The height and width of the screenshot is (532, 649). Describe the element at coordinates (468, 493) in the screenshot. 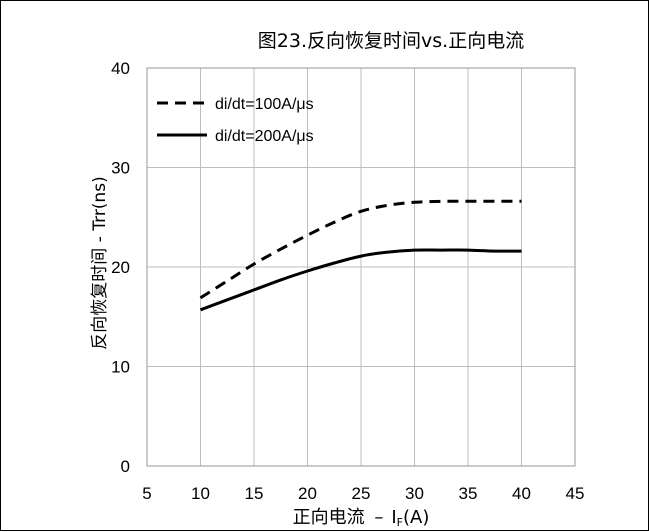

I see `x-tick-label: 35` at that location.